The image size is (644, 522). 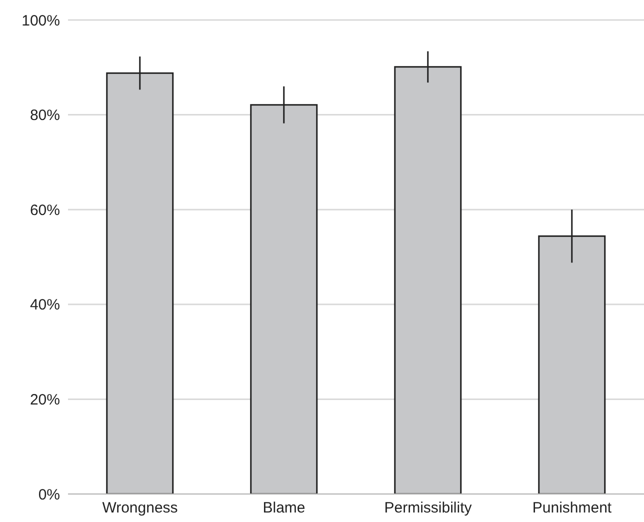 I want to click on y-tick-label: 60%, so click(x=45, y=210).